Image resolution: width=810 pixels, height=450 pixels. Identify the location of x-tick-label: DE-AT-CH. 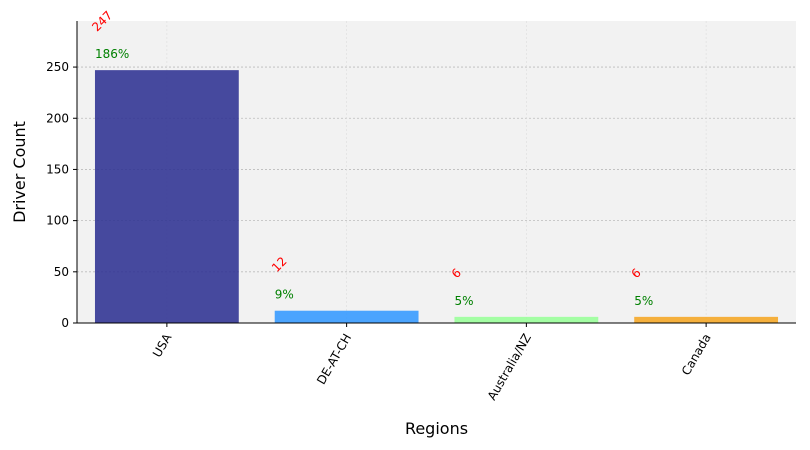
(334, 359).